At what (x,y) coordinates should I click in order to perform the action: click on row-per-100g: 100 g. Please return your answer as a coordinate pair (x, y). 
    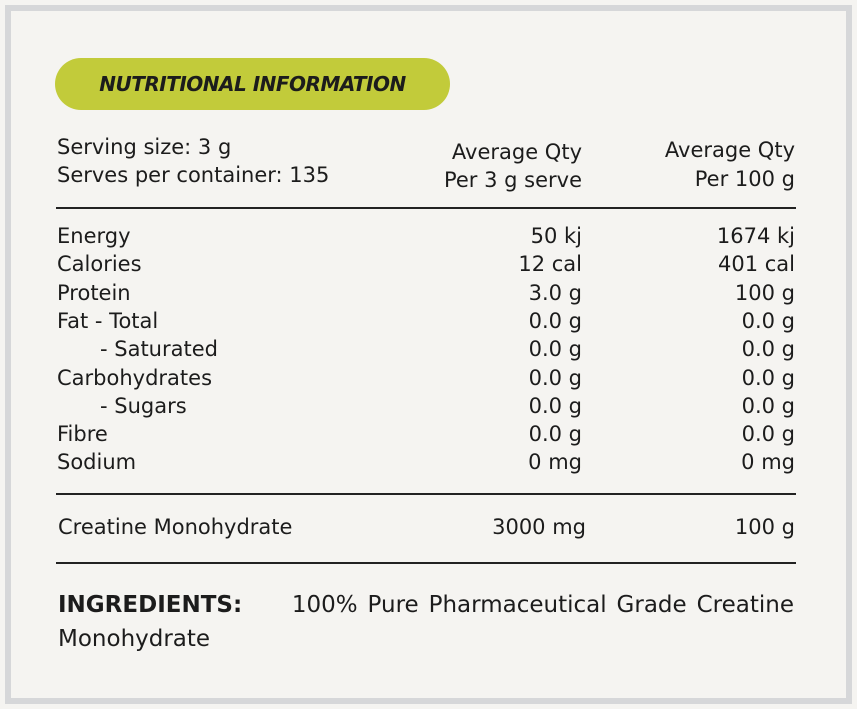
    Looking at the image, I should click on (764, 292).